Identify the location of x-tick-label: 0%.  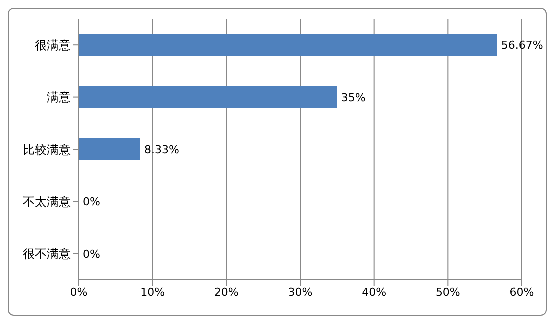
(79, 292).